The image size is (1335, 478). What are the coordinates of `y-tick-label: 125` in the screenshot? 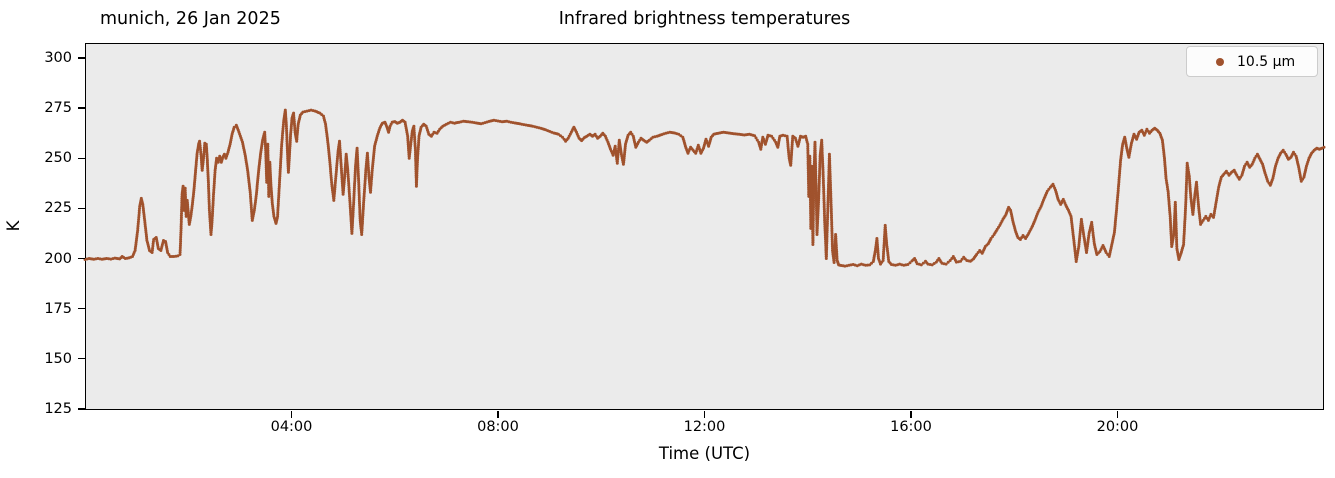 It's located at (58, 408).